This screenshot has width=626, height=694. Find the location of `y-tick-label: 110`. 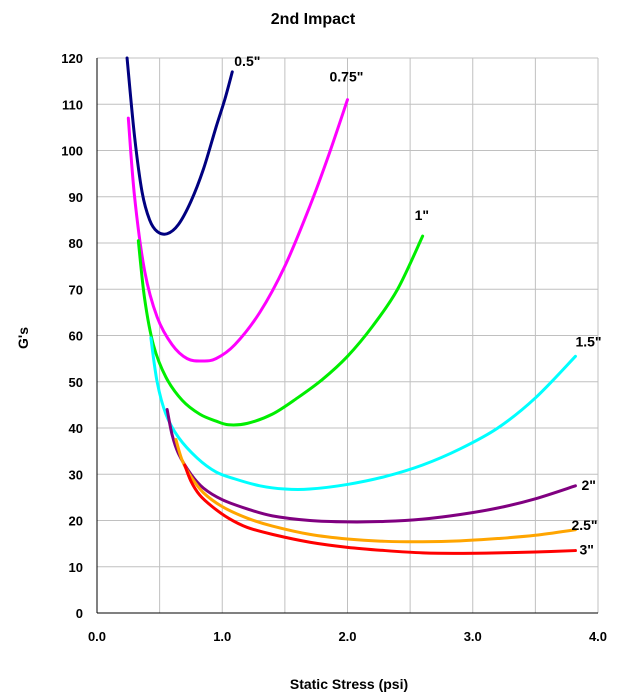

y-tick-label: 110 is located at coordinates (72, 104).